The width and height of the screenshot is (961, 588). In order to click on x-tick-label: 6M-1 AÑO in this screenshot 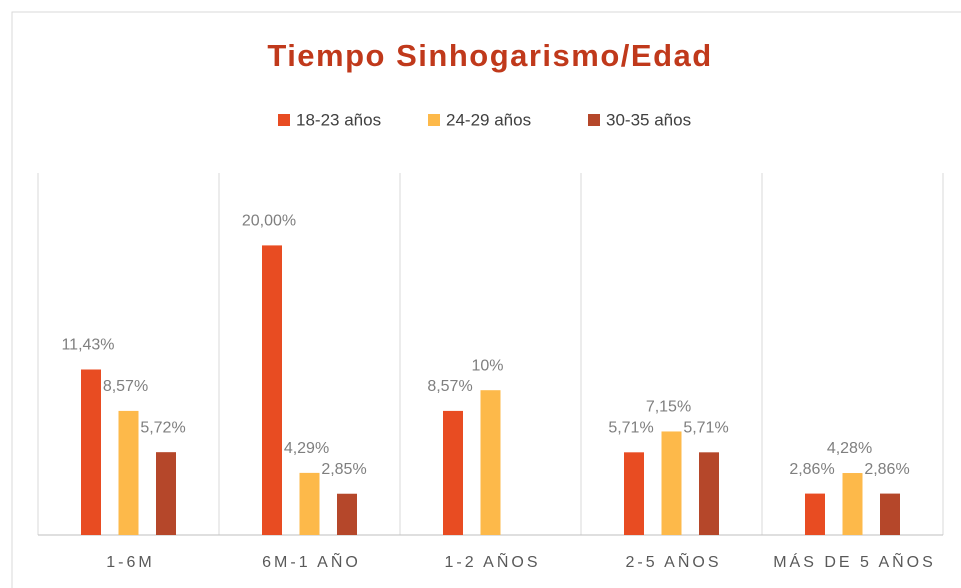, I will do `click(311, 561)`.